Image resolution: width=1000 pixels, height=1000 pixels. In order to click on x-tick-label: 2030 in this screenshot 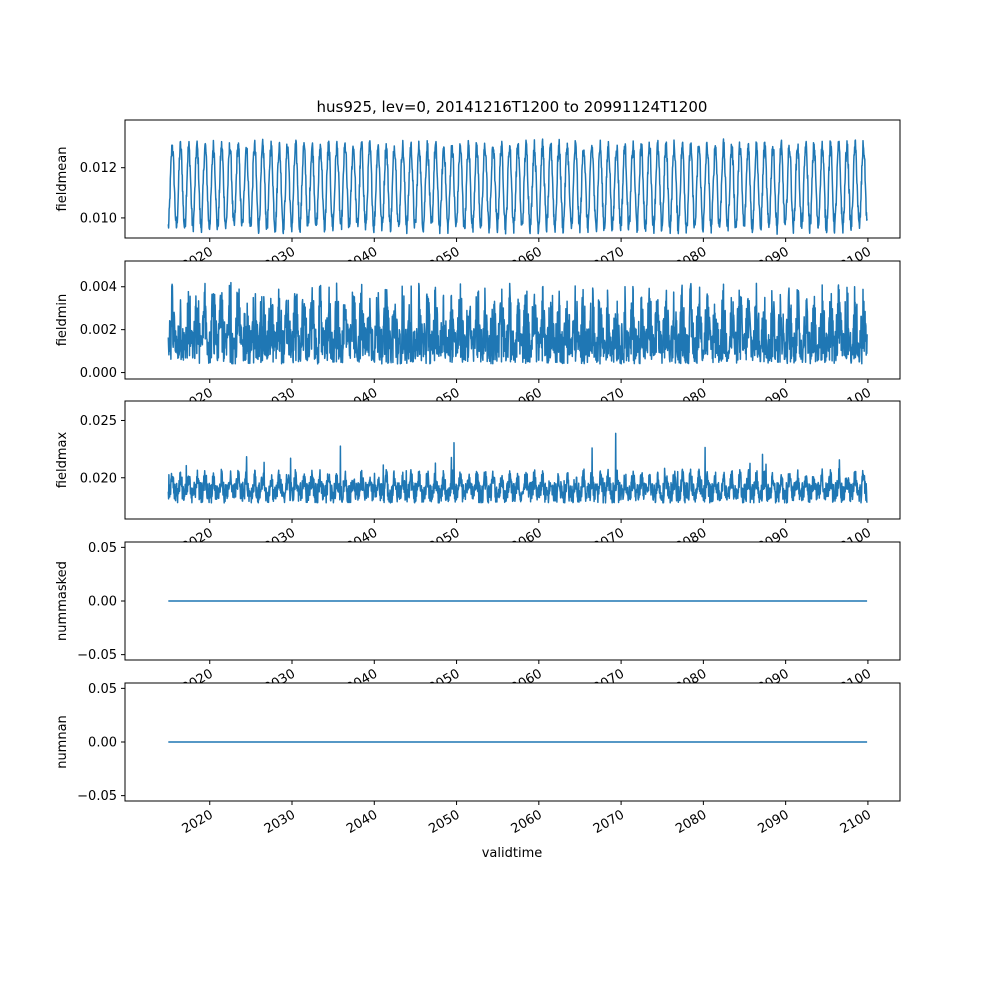, I will do `click(280, 822)`.